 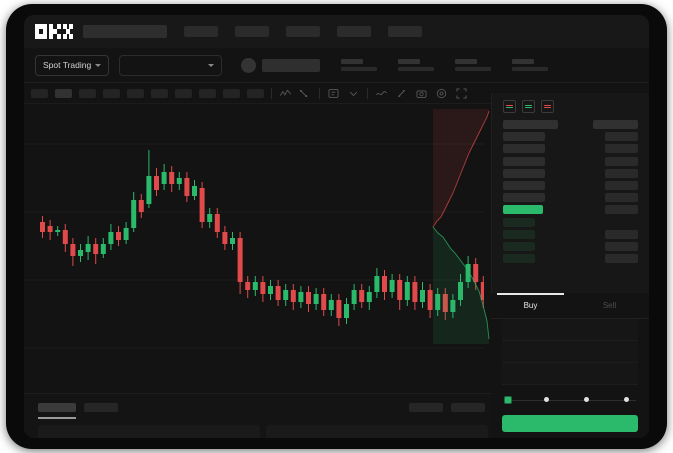 What do you see at coordinates (570, 330) in the screenshot?
I see `price-field` at bounding box center [570, 330].